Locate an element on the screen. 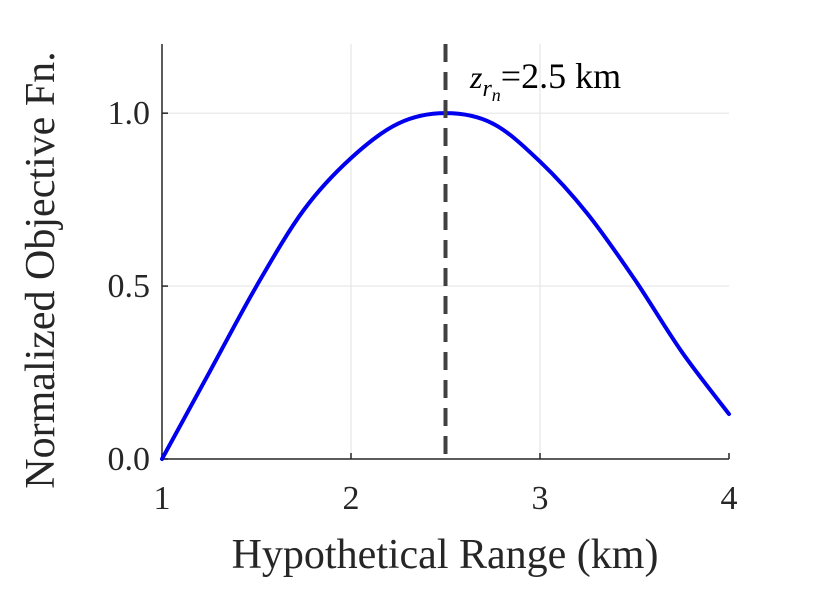 Image resolution: width=830 pixels, height=608 pixels. annotation-equals: = is located at coordinates (511, 76).